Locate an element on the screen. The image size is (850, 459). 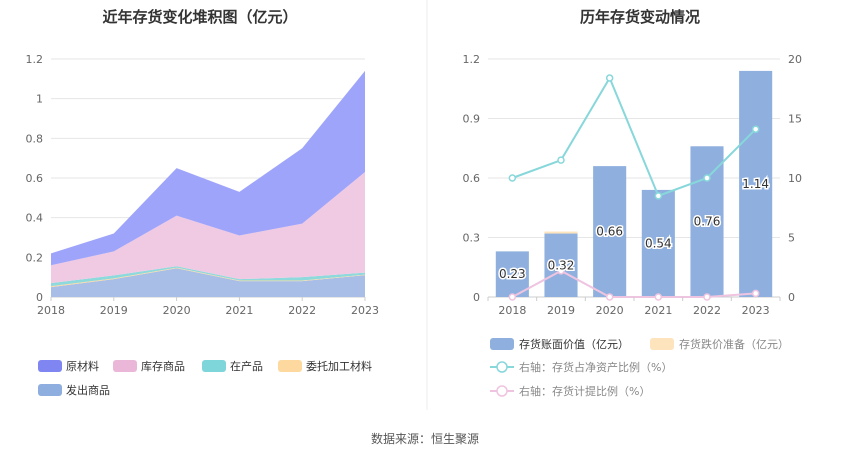
left-x-tick-label: 2021 is located at coordinates (239, 310).